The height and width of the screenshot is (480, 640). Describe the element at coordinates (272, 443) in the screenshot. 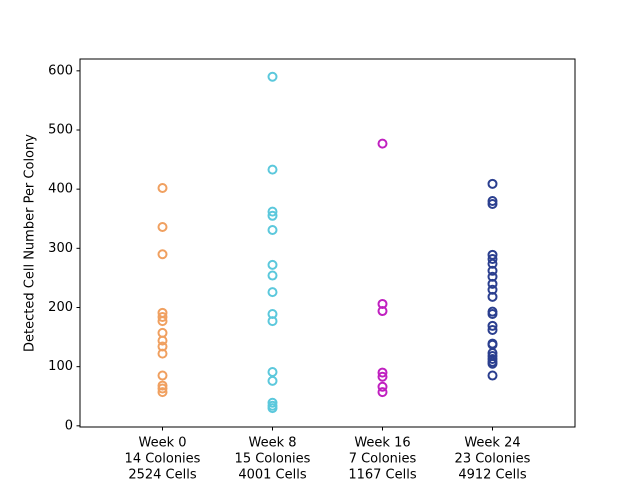

I see `x-tick-label: Week 8` at that location.